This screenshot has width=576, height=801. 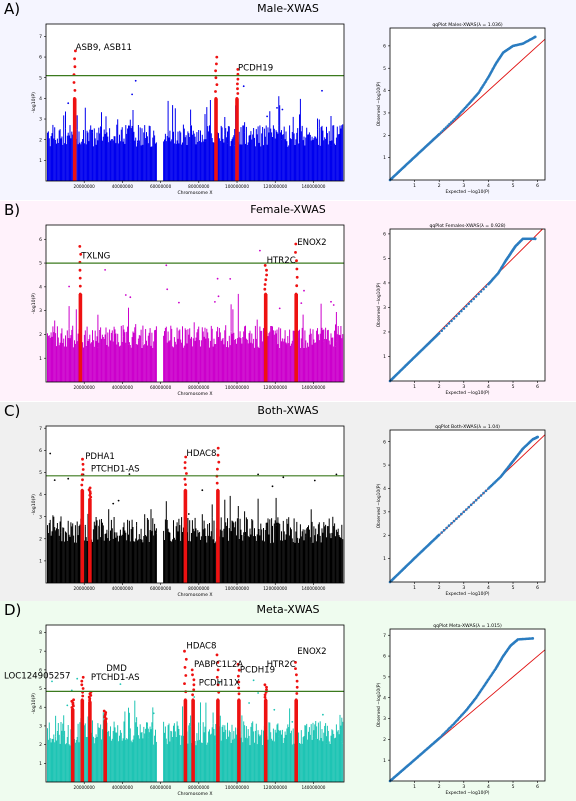 What do you see at coordinates (100, 457) in the screenshot?
I see `gene-annotation: PDHA1` at bounding box center [100, 457].